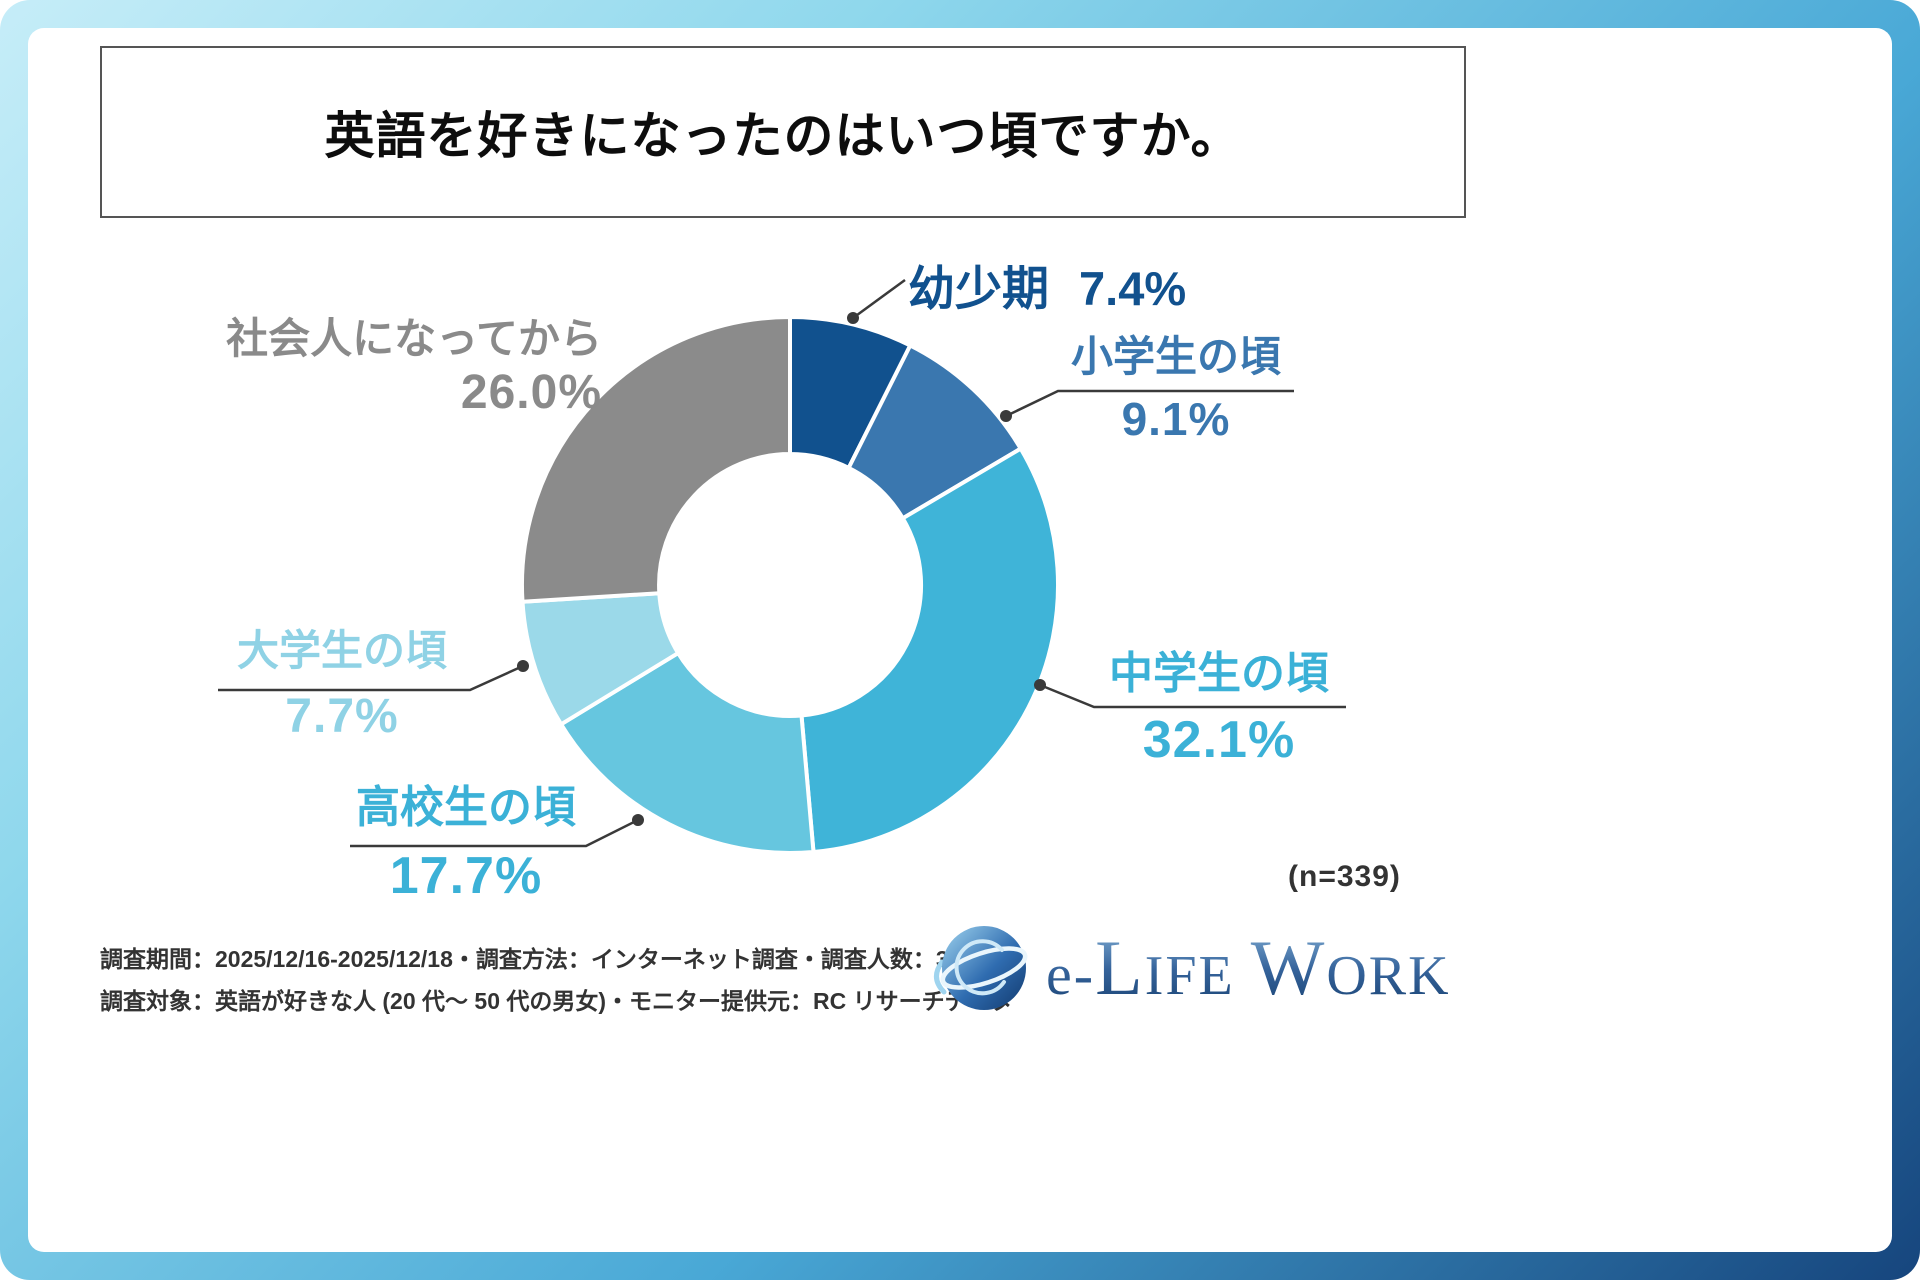 The height and width of the screenshot is (1280, 1920). I want to click on segment-label-shakaijin: 社会人になってから 26.0%, so click(376, 367).